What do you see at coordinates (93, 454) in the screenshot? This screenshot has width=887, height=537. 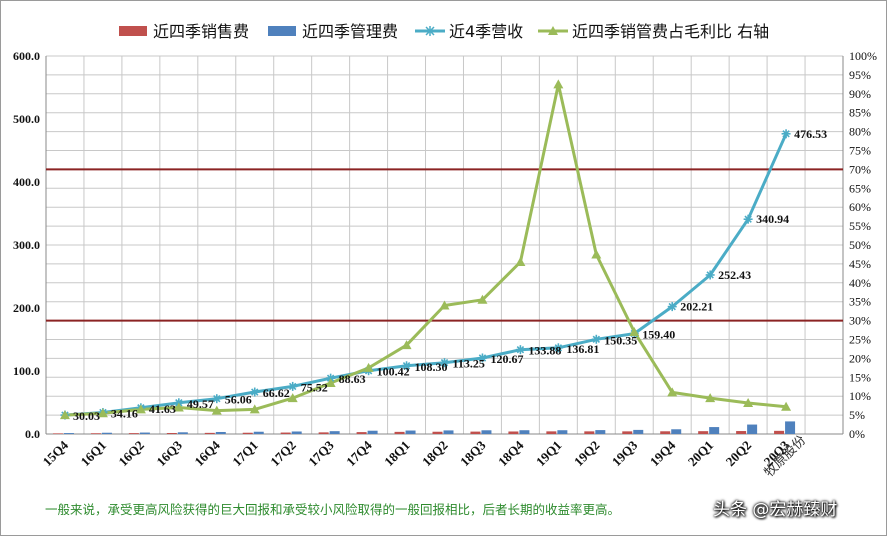 I see `x-tick-label: 16Q1` at bounding box center [93, 454].